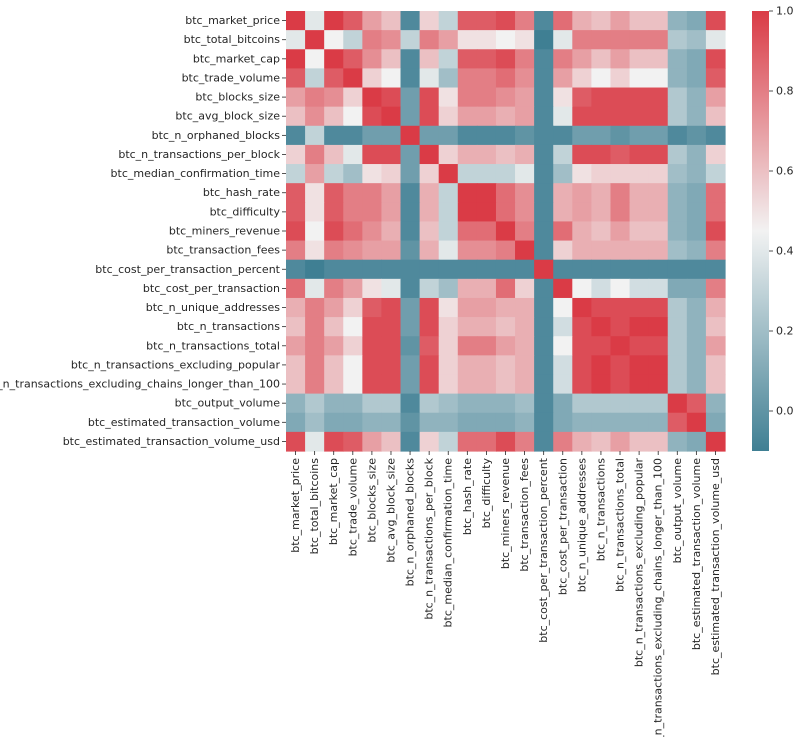 This screenshot has width=805, height=742. What do you see at coordinates (333, 501) in the screenshot?
I see `column-label: btc_market_cap` at bounding box center [333, 501].